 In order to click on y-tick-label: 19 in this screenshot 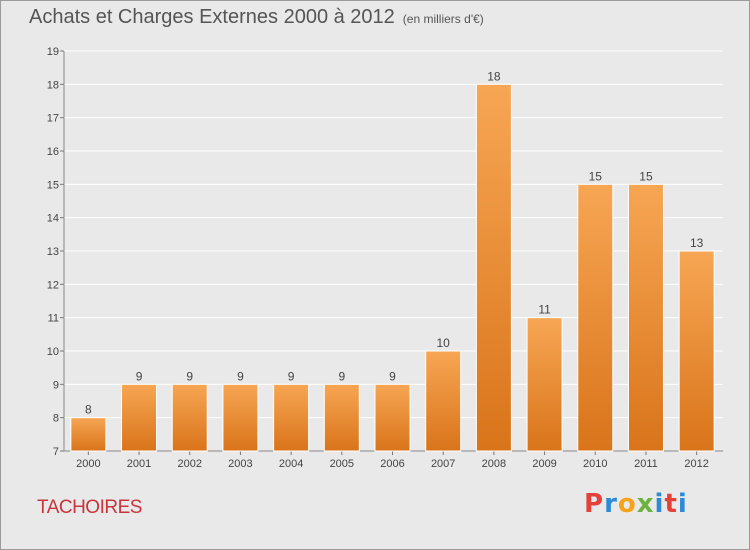, I will do `click(53, 52)`.